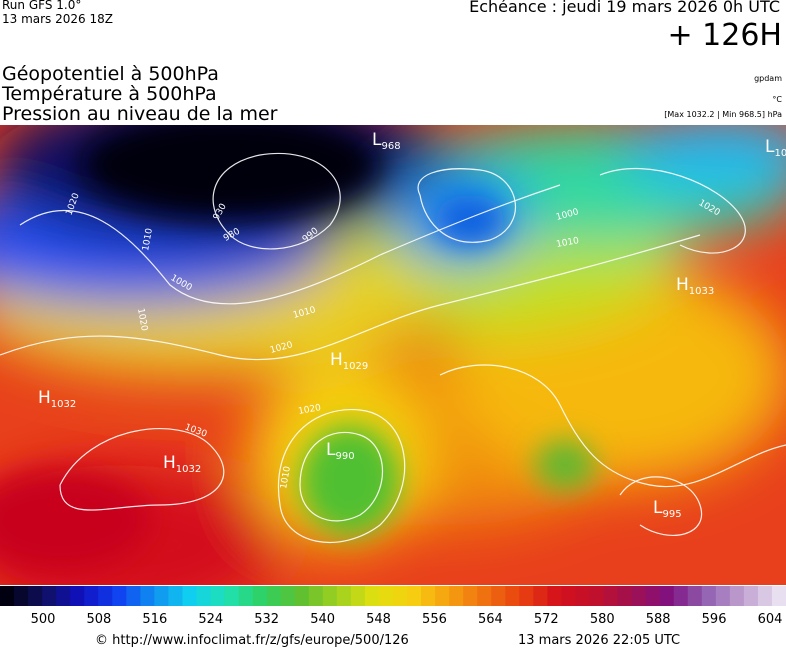 Image resolution: width=786 pixels, height=648 pixels. What do you see at coordinates (355, 366) in the screenshot?
I see `center-value: 1029` at bounding box center [355, 366].